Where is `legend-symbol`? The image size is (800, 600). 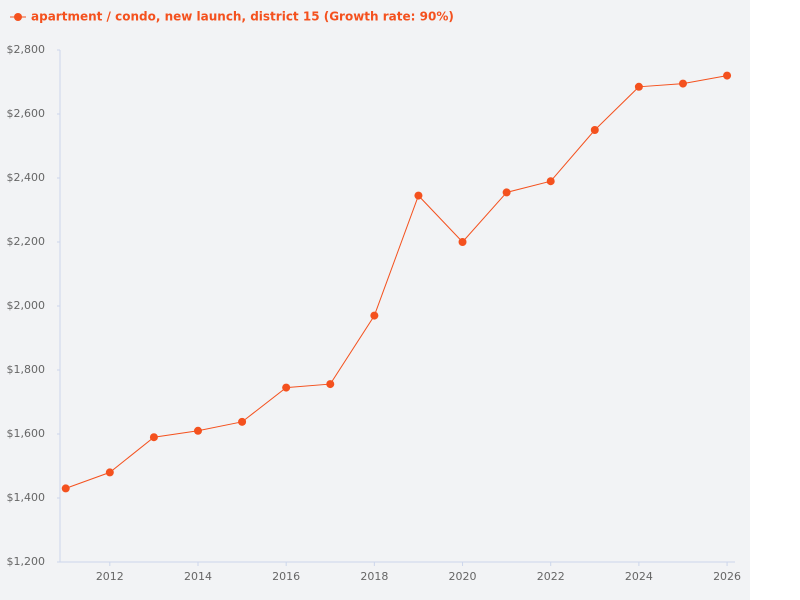
legend-symbol is located at coordinates (18, 17).